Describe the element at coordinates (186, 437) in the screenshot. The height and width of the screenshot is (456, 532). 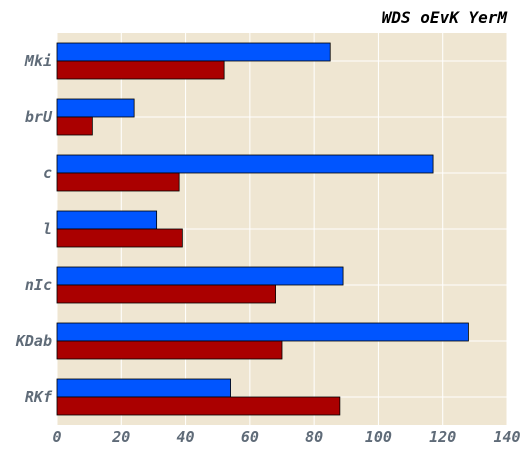
I see `x-tick-label: 40` at that location.